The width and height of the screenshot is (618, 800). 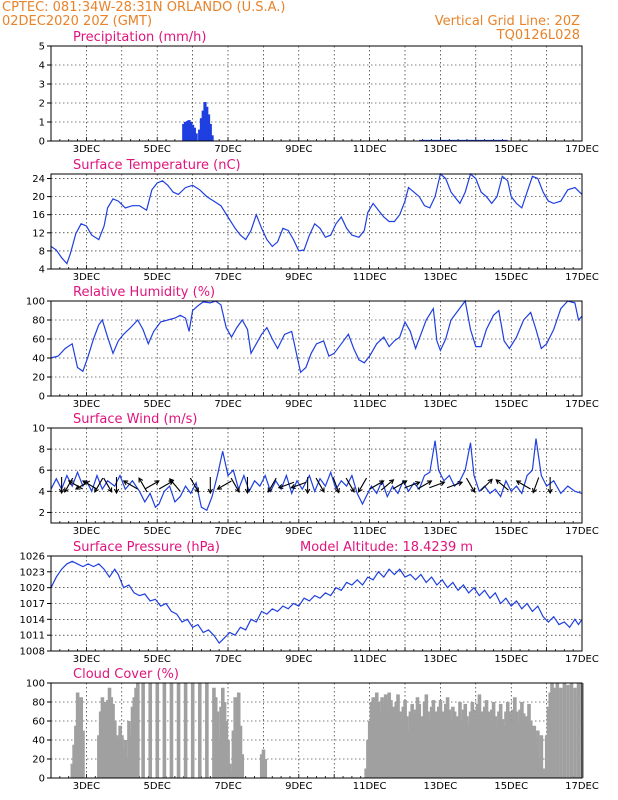 I want to click on cloud-cover-xtick-label: 15DEC, so click(x=511, y=786).